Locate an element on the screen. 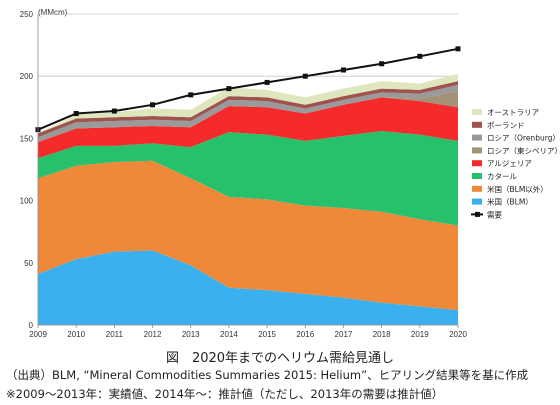  legend-label-5: カタール is located at coordinates (502, 176).